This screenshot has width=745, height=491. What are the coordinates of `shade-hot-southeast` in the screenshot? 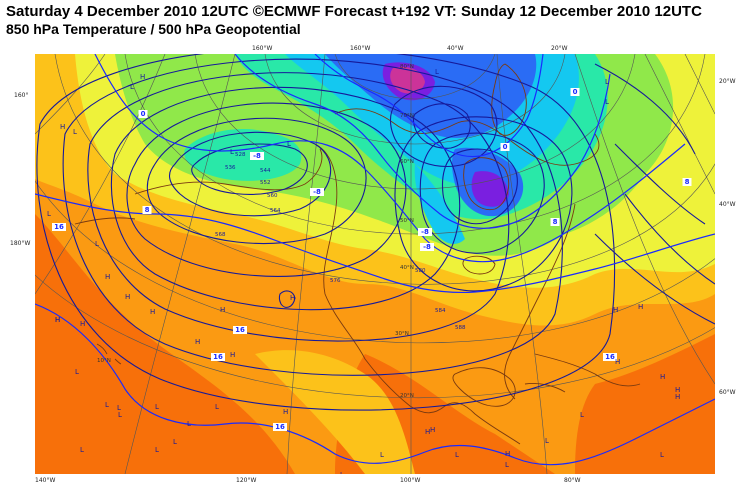 It's located at (645, 404).